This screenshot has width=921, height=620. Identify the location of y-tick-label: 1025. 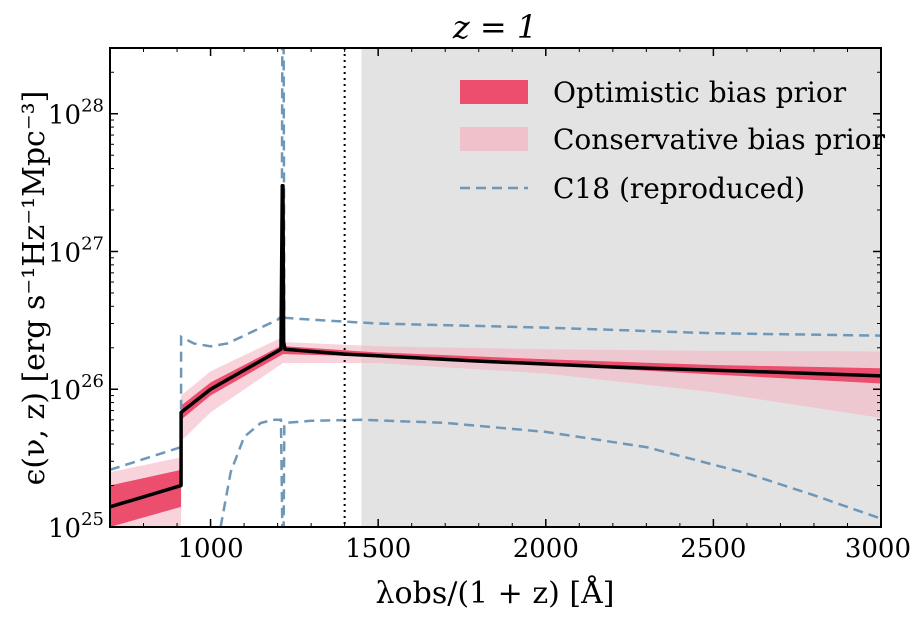
(76, 526).